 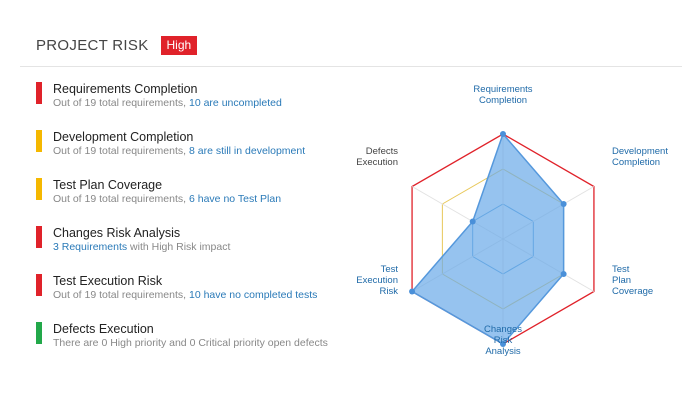 What do you see at coordinates (108, 281) in the screenshot?
I see `risk-item-title: Test Execution Risk` at bounding box center [108, 281].